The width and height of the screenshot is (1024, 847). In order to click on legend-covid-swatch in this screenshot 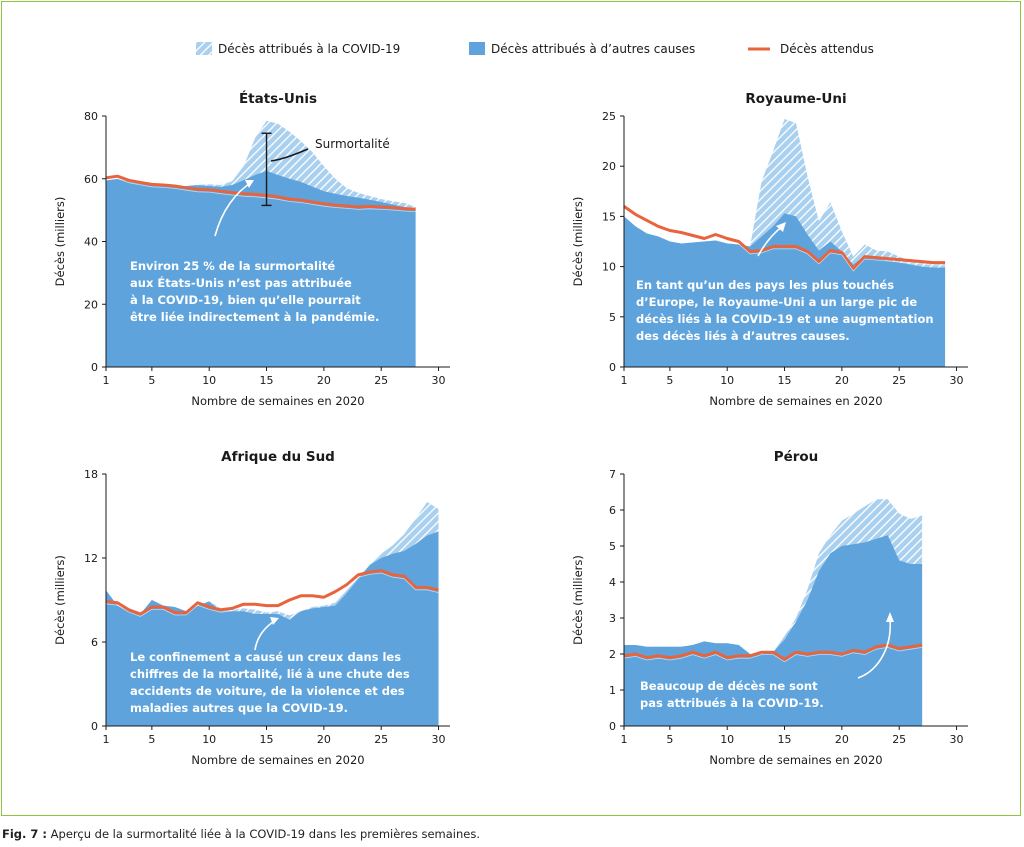, I will do `click(204, 48)`.